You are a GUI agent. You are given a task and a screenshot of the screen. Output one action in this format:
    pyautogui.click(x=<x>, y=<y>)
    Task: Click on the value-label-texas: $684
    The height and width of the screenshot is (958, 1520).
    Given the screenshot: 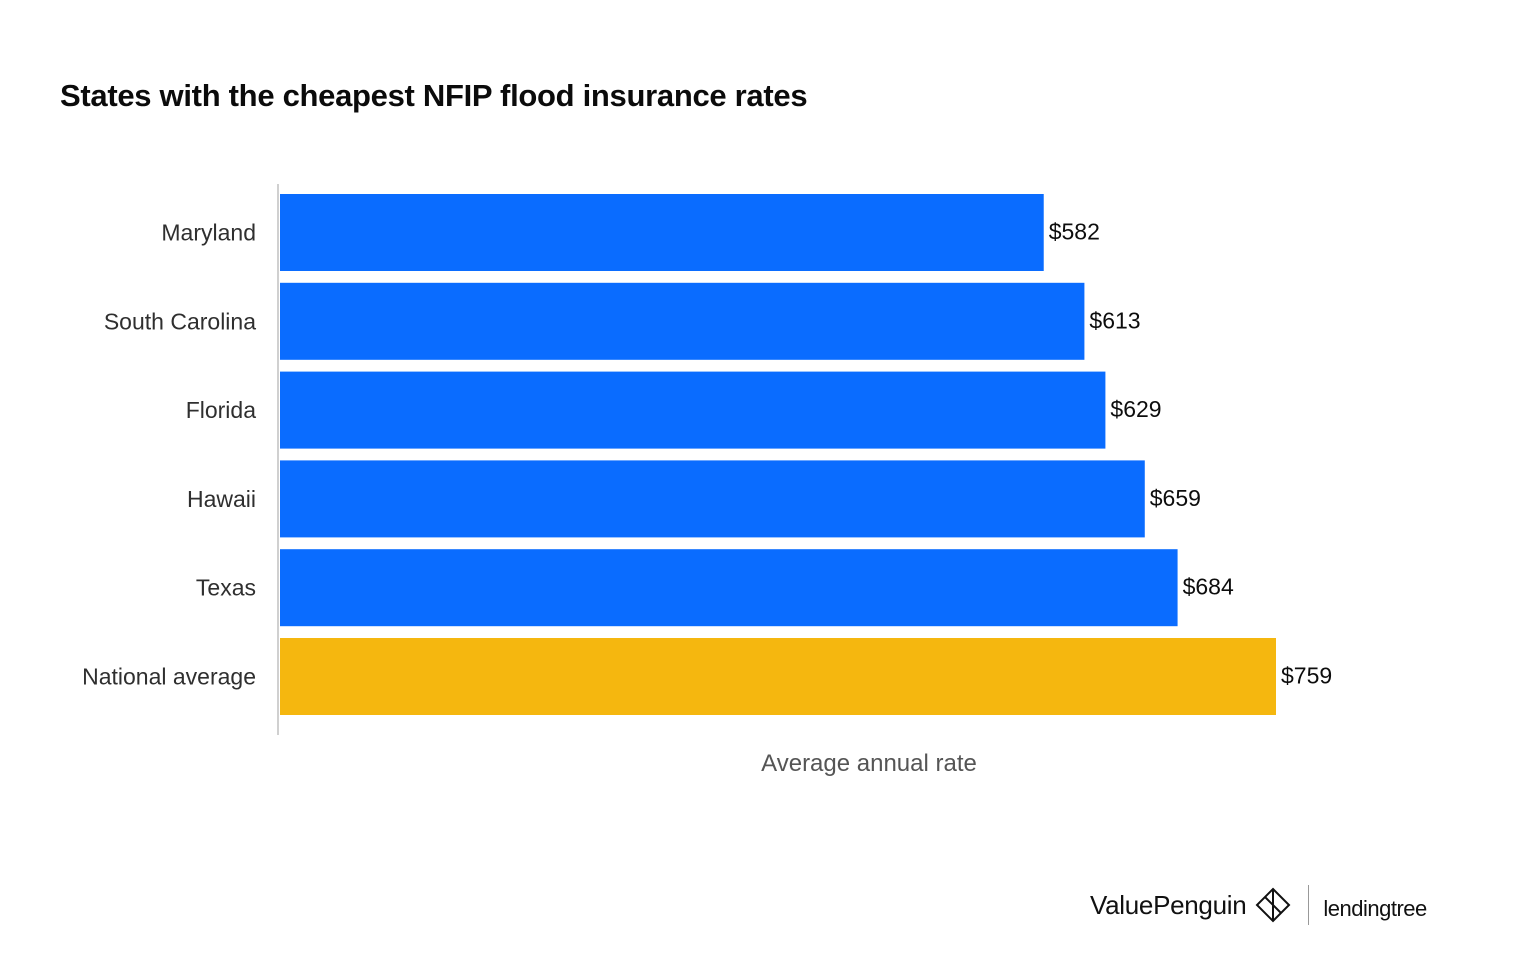 What is the action you would take?
    pyautogui.click(x=1208, y=587)
    